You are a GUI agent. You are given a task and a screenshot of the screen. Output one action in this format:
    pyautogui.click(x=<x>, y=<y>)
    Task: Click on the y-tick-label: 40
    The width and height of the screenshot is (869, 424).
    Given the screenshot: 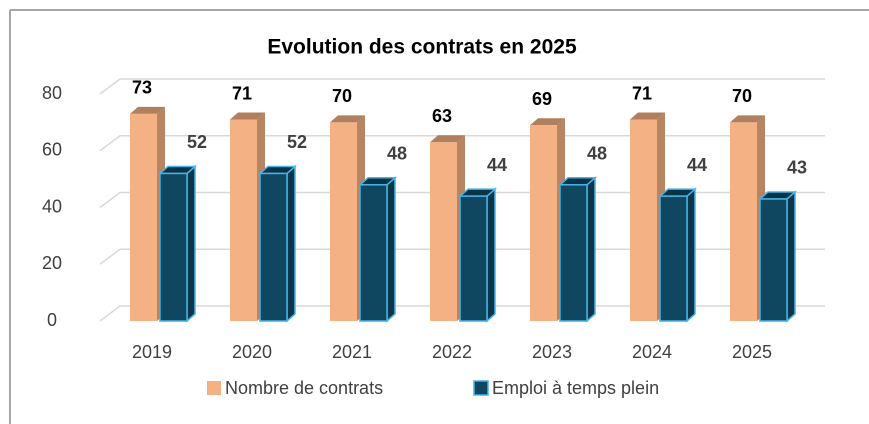 What is the action you would take?
    pyautogui.click(x=52, y=206)
    